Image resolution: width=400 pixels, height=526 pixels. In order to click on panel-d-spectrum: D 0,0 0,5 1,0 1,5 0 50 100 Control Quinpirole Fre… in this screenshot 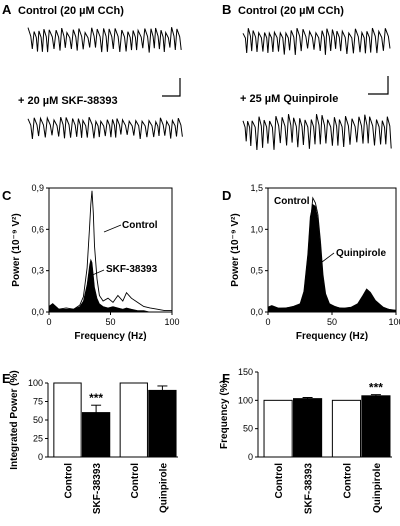, I will do `click(311, 262)`.